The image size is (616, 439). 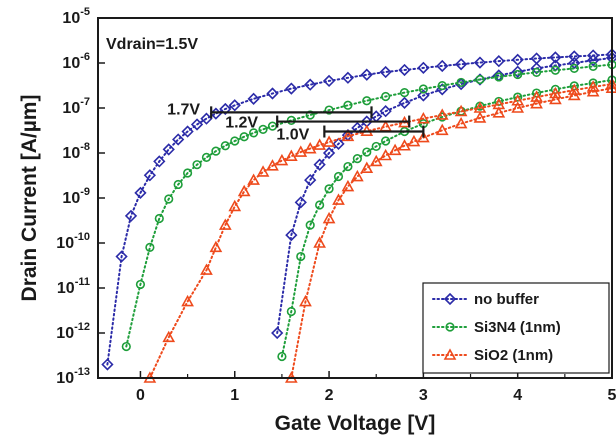 I want to click on y-tick-label: 10-9, so click(x=76, y=196).